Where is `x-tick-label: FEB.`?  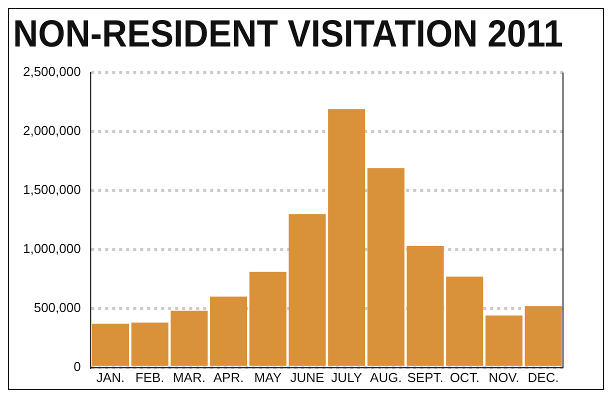
x-tick-label: FEB. is located at coordinates (149, 377).